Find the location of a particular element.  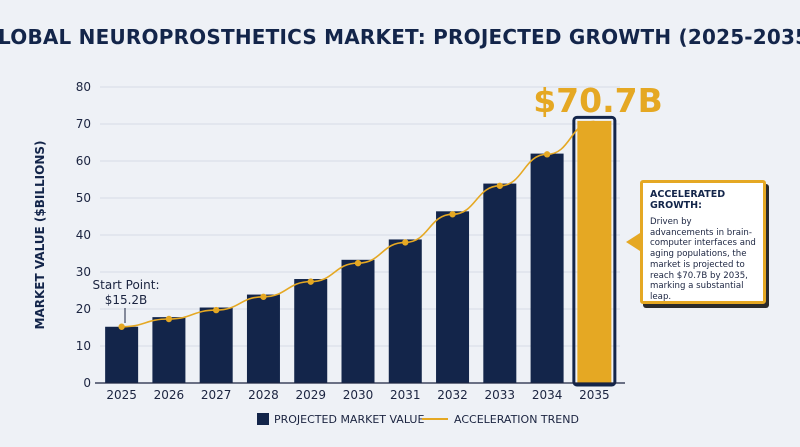

start-point-label: Start Point: is located at coordinates (126, 285).